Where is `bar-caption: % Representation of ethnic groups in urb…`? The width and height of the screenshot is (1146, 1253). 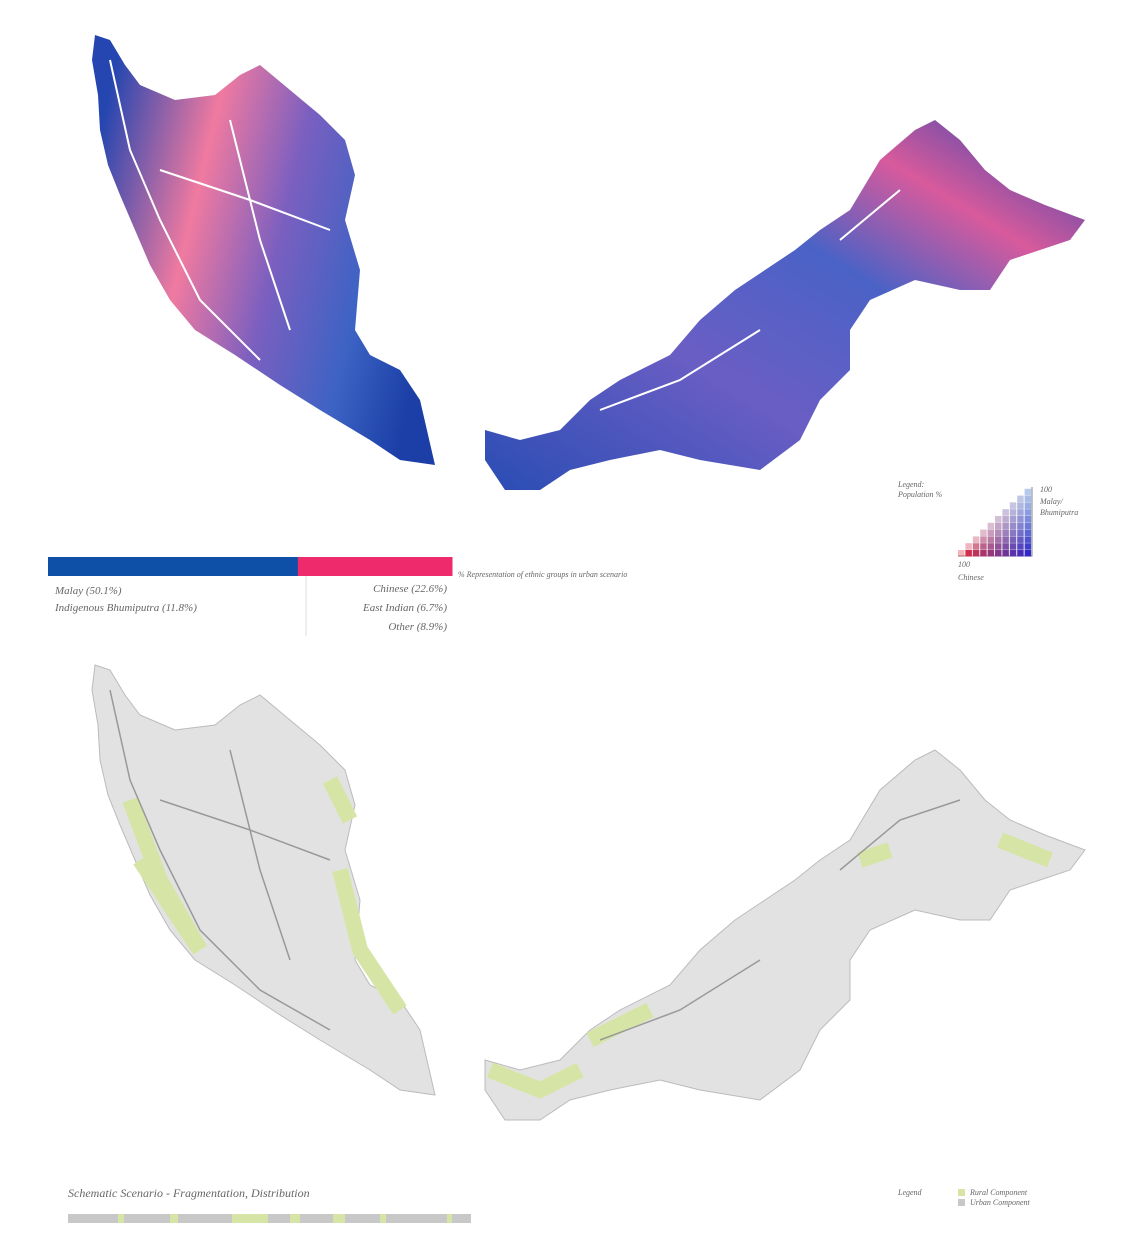 bar-caption: % Representation of ethnic groups in urb… is located at coordinates (542, 574).